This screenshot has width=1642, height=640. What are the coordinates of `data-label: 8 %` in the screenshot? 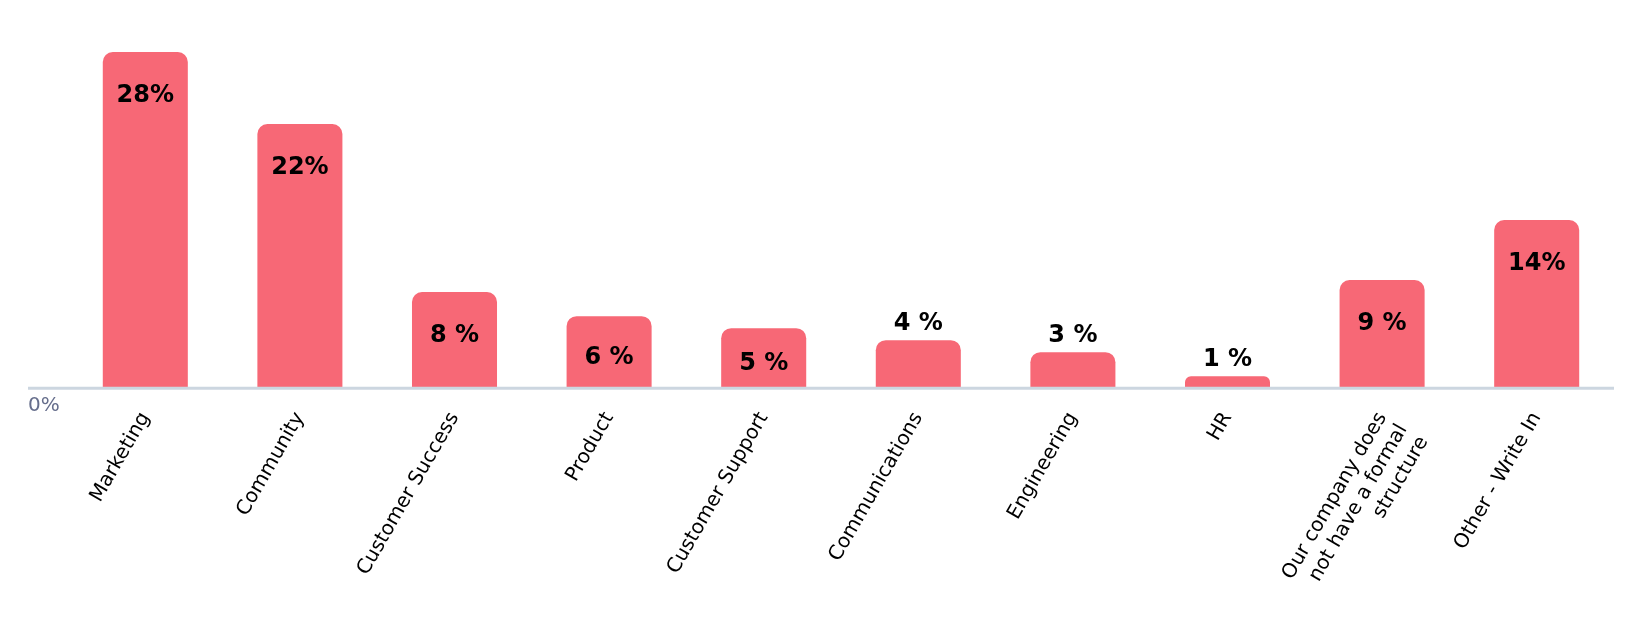 It's located at (454, 334).